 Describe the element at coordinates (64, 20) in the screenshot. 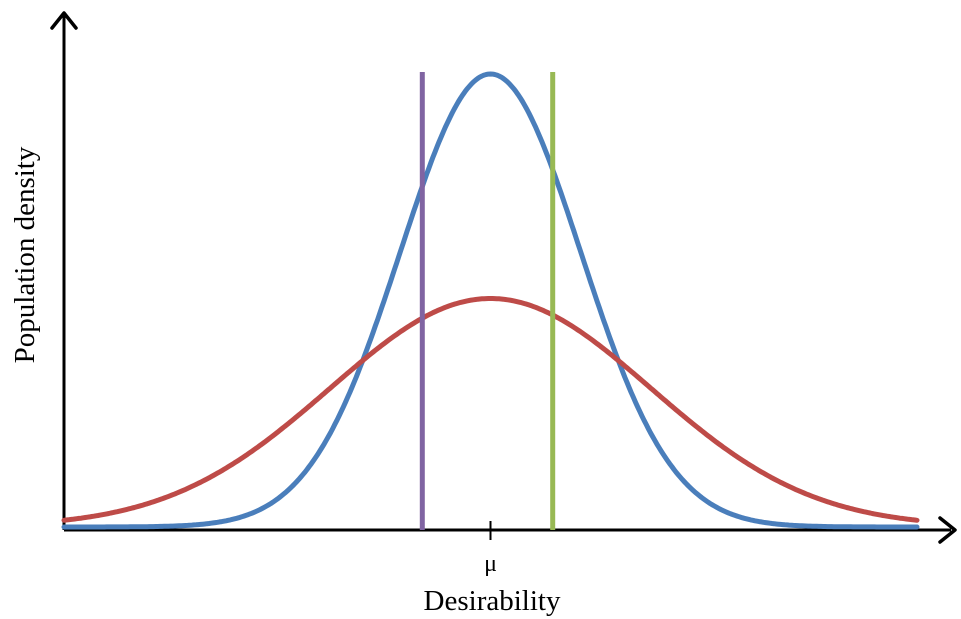

I see `y-axis-arrow` at that location.